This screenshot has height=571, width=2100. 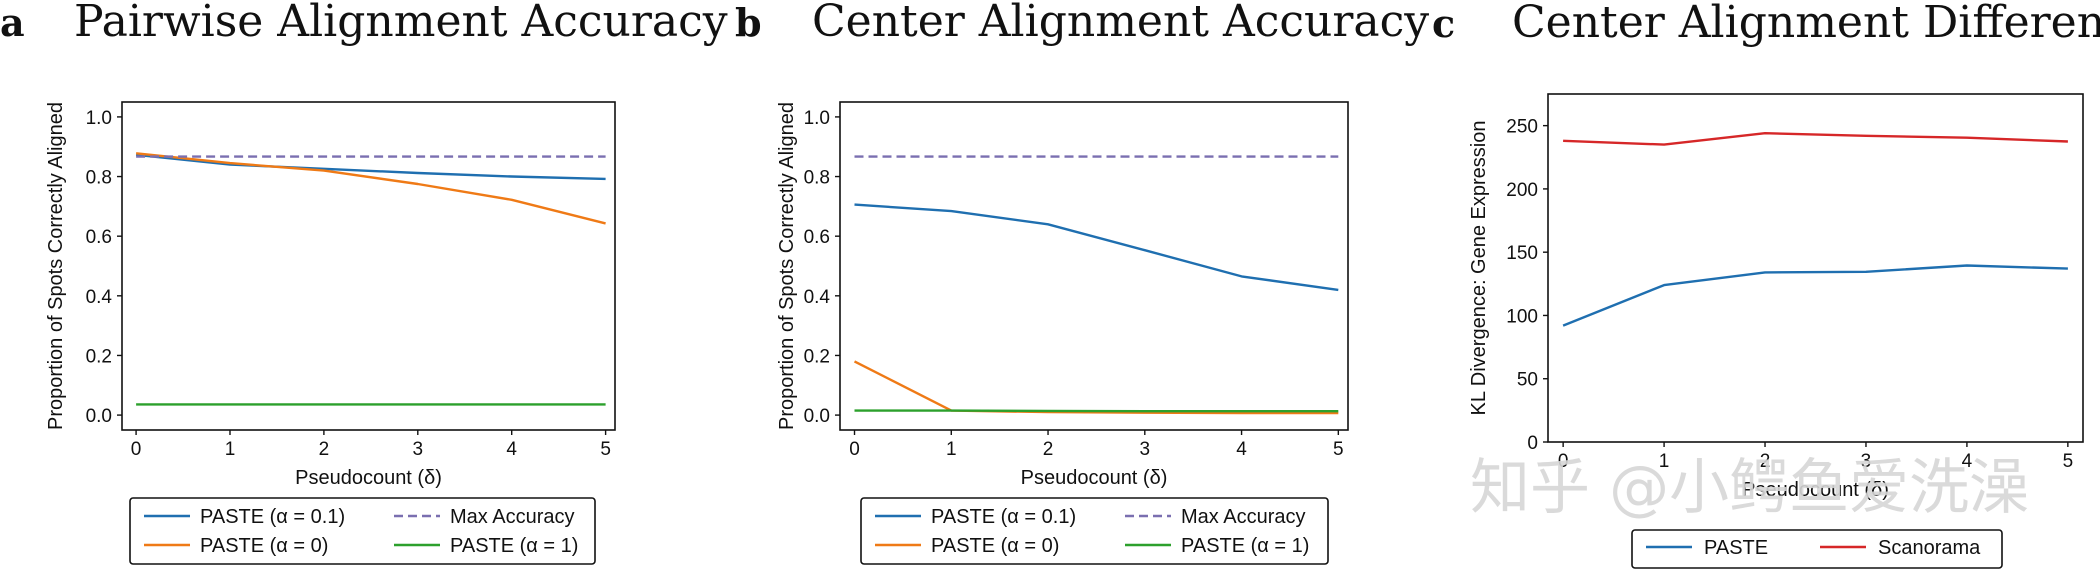 I want to click on chart-title: Pairwise Alignment Accuracy, so click(x=401, y=23).